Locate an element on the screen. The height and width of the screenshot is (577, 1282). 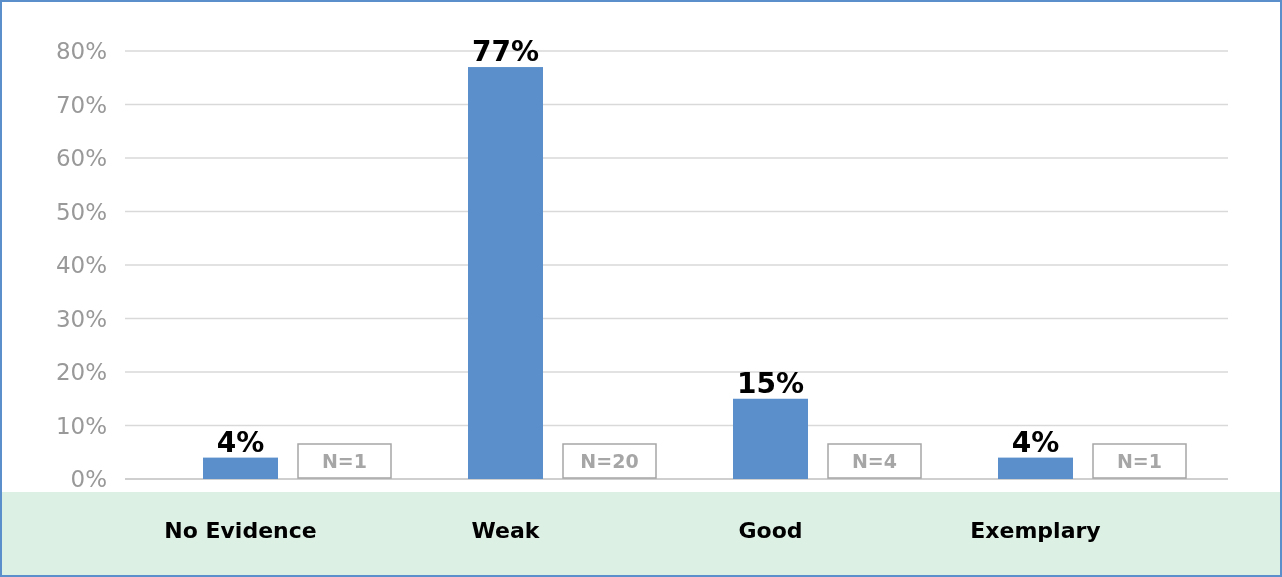
y-tick-label: 80% is located at coordinates (81, 51).